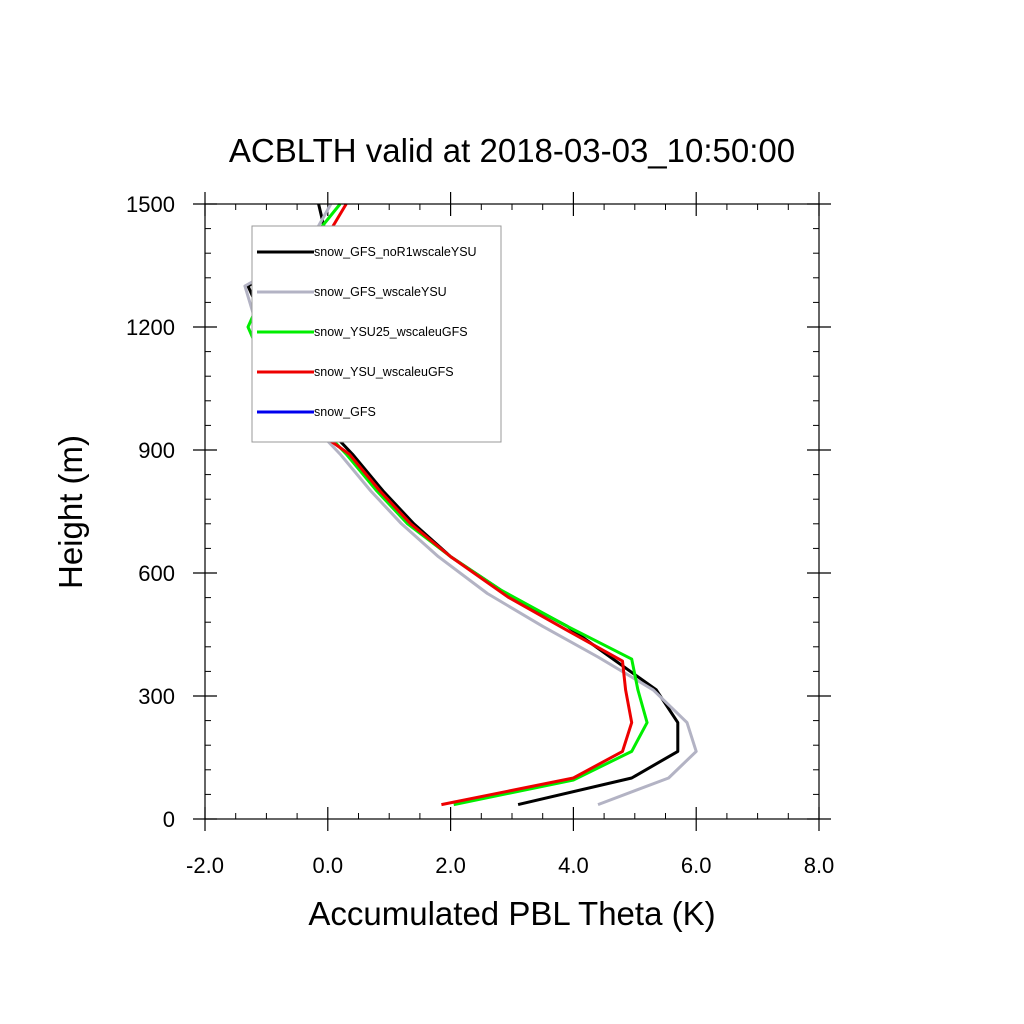  Describe the element at coordinates (156, 696) in the screenshot. I see `y-tick-label: 300` at that location.